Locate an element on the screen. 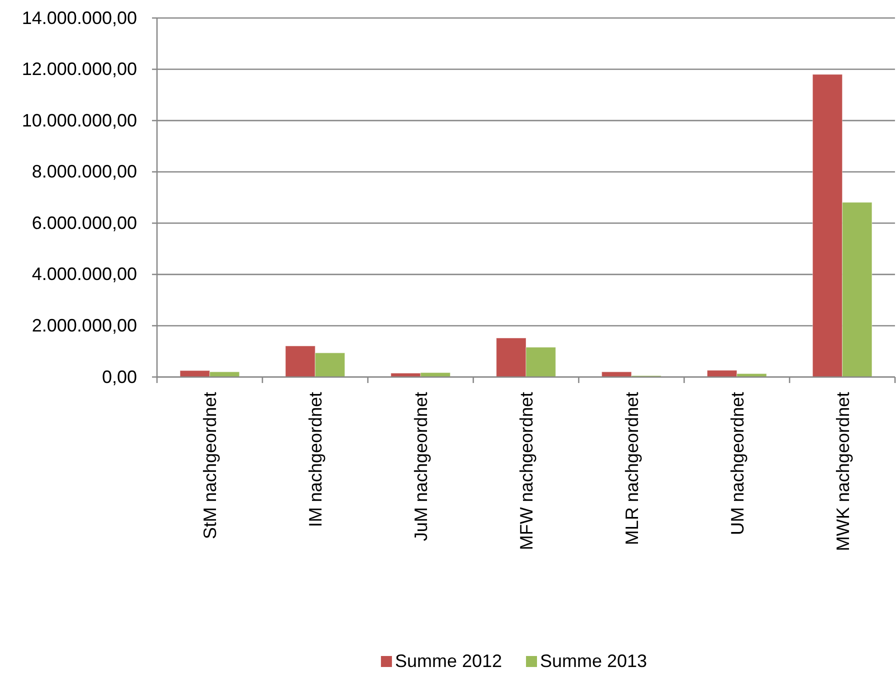 The image size is (896, 677). y-tick-label: 2.000.000,00 is located at coordinates (84, 325).